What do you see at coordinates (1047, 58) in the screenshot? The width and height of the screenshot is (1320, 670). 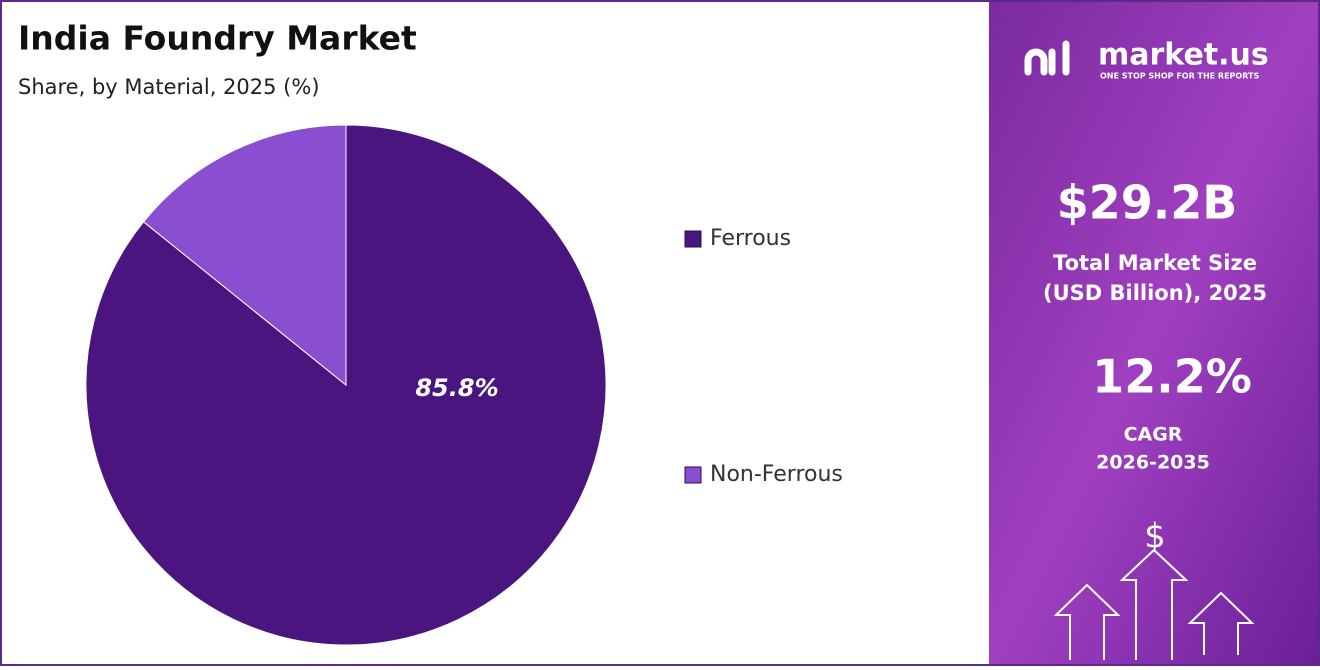 I see `brand-logo` at bounding box center [1047, 58].